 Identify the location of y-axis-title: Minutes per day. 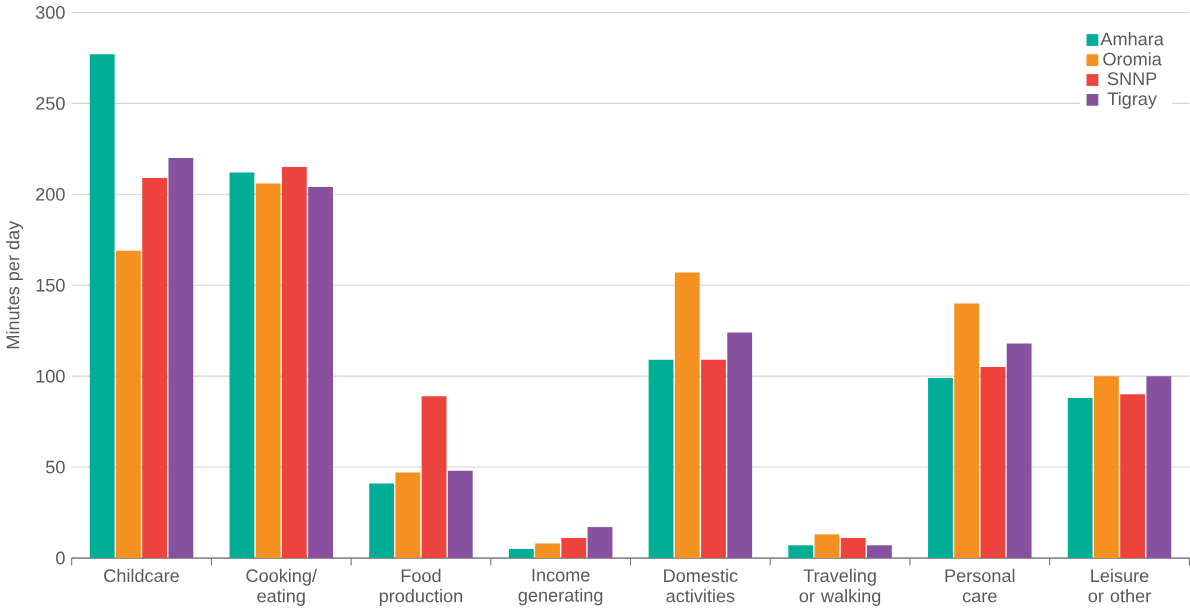
(14, 284).